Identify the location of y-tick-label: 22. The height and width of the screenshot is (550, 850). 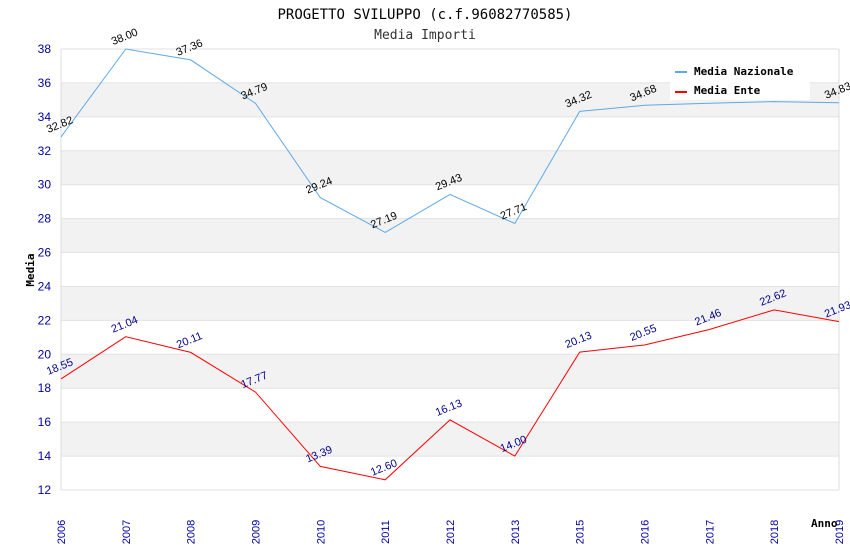
(45, 320).